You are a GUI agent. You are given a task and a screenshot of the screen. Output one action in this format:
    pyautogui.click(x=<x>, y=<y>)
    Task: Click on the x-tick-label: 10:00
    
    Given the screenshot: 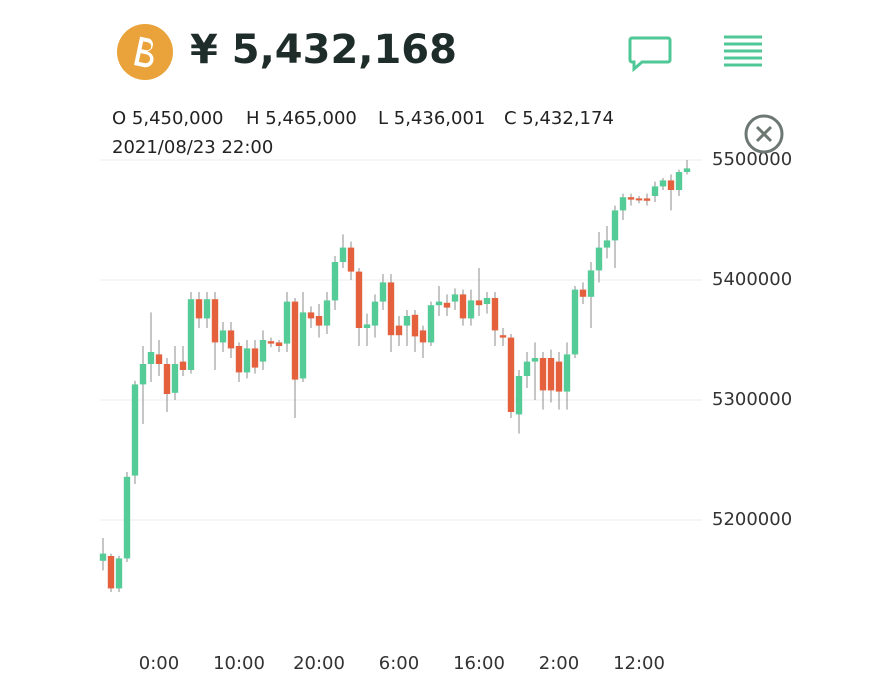 What is the action you would take?
    pyautogui.click(x=239, y=663)
    